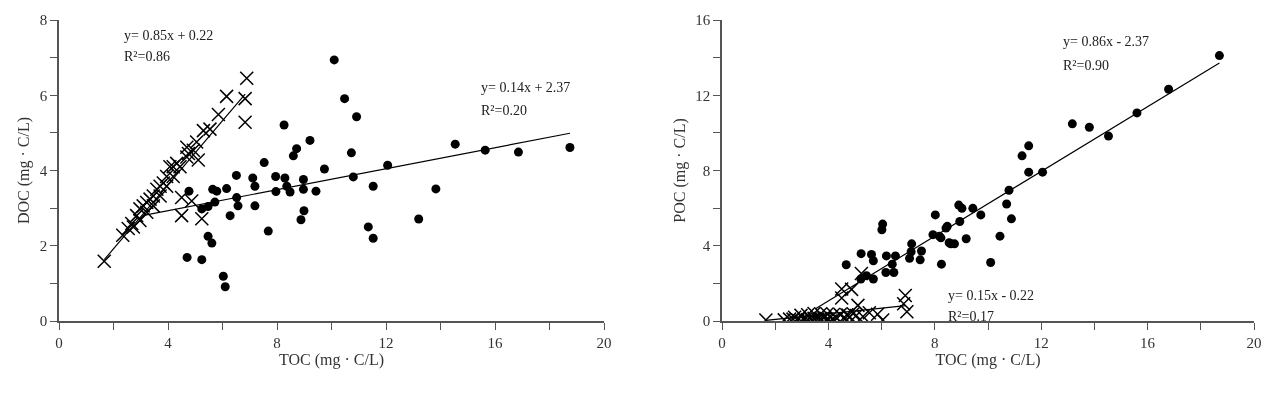 Image resolution: width=1274 pixels, height=401 pixels. What do you see at coordinates (703, 95) in the screenshot?
I see `y-tick-label: 12` at bounding box center [703, 95].